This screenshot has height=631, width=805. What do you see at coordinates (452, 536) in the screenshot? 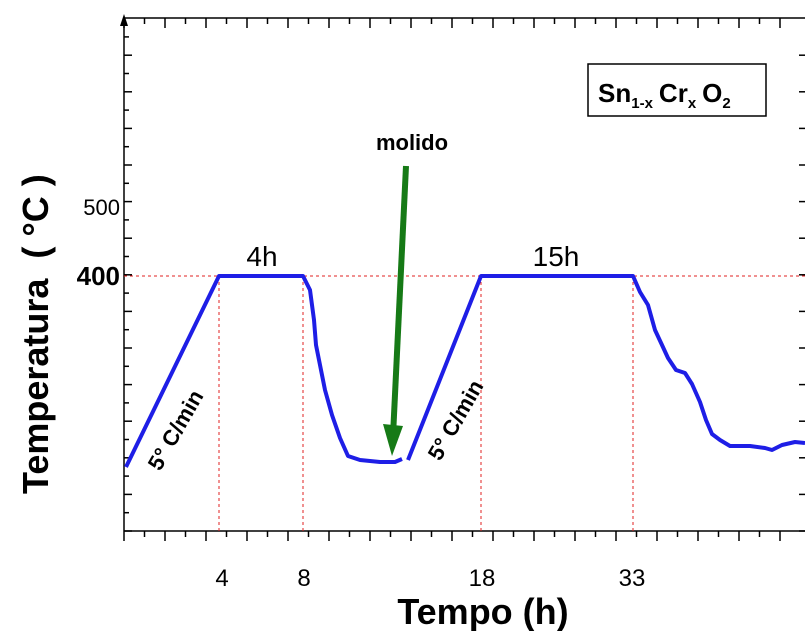
I see `x-ticks` at bounding box center [452, 536].